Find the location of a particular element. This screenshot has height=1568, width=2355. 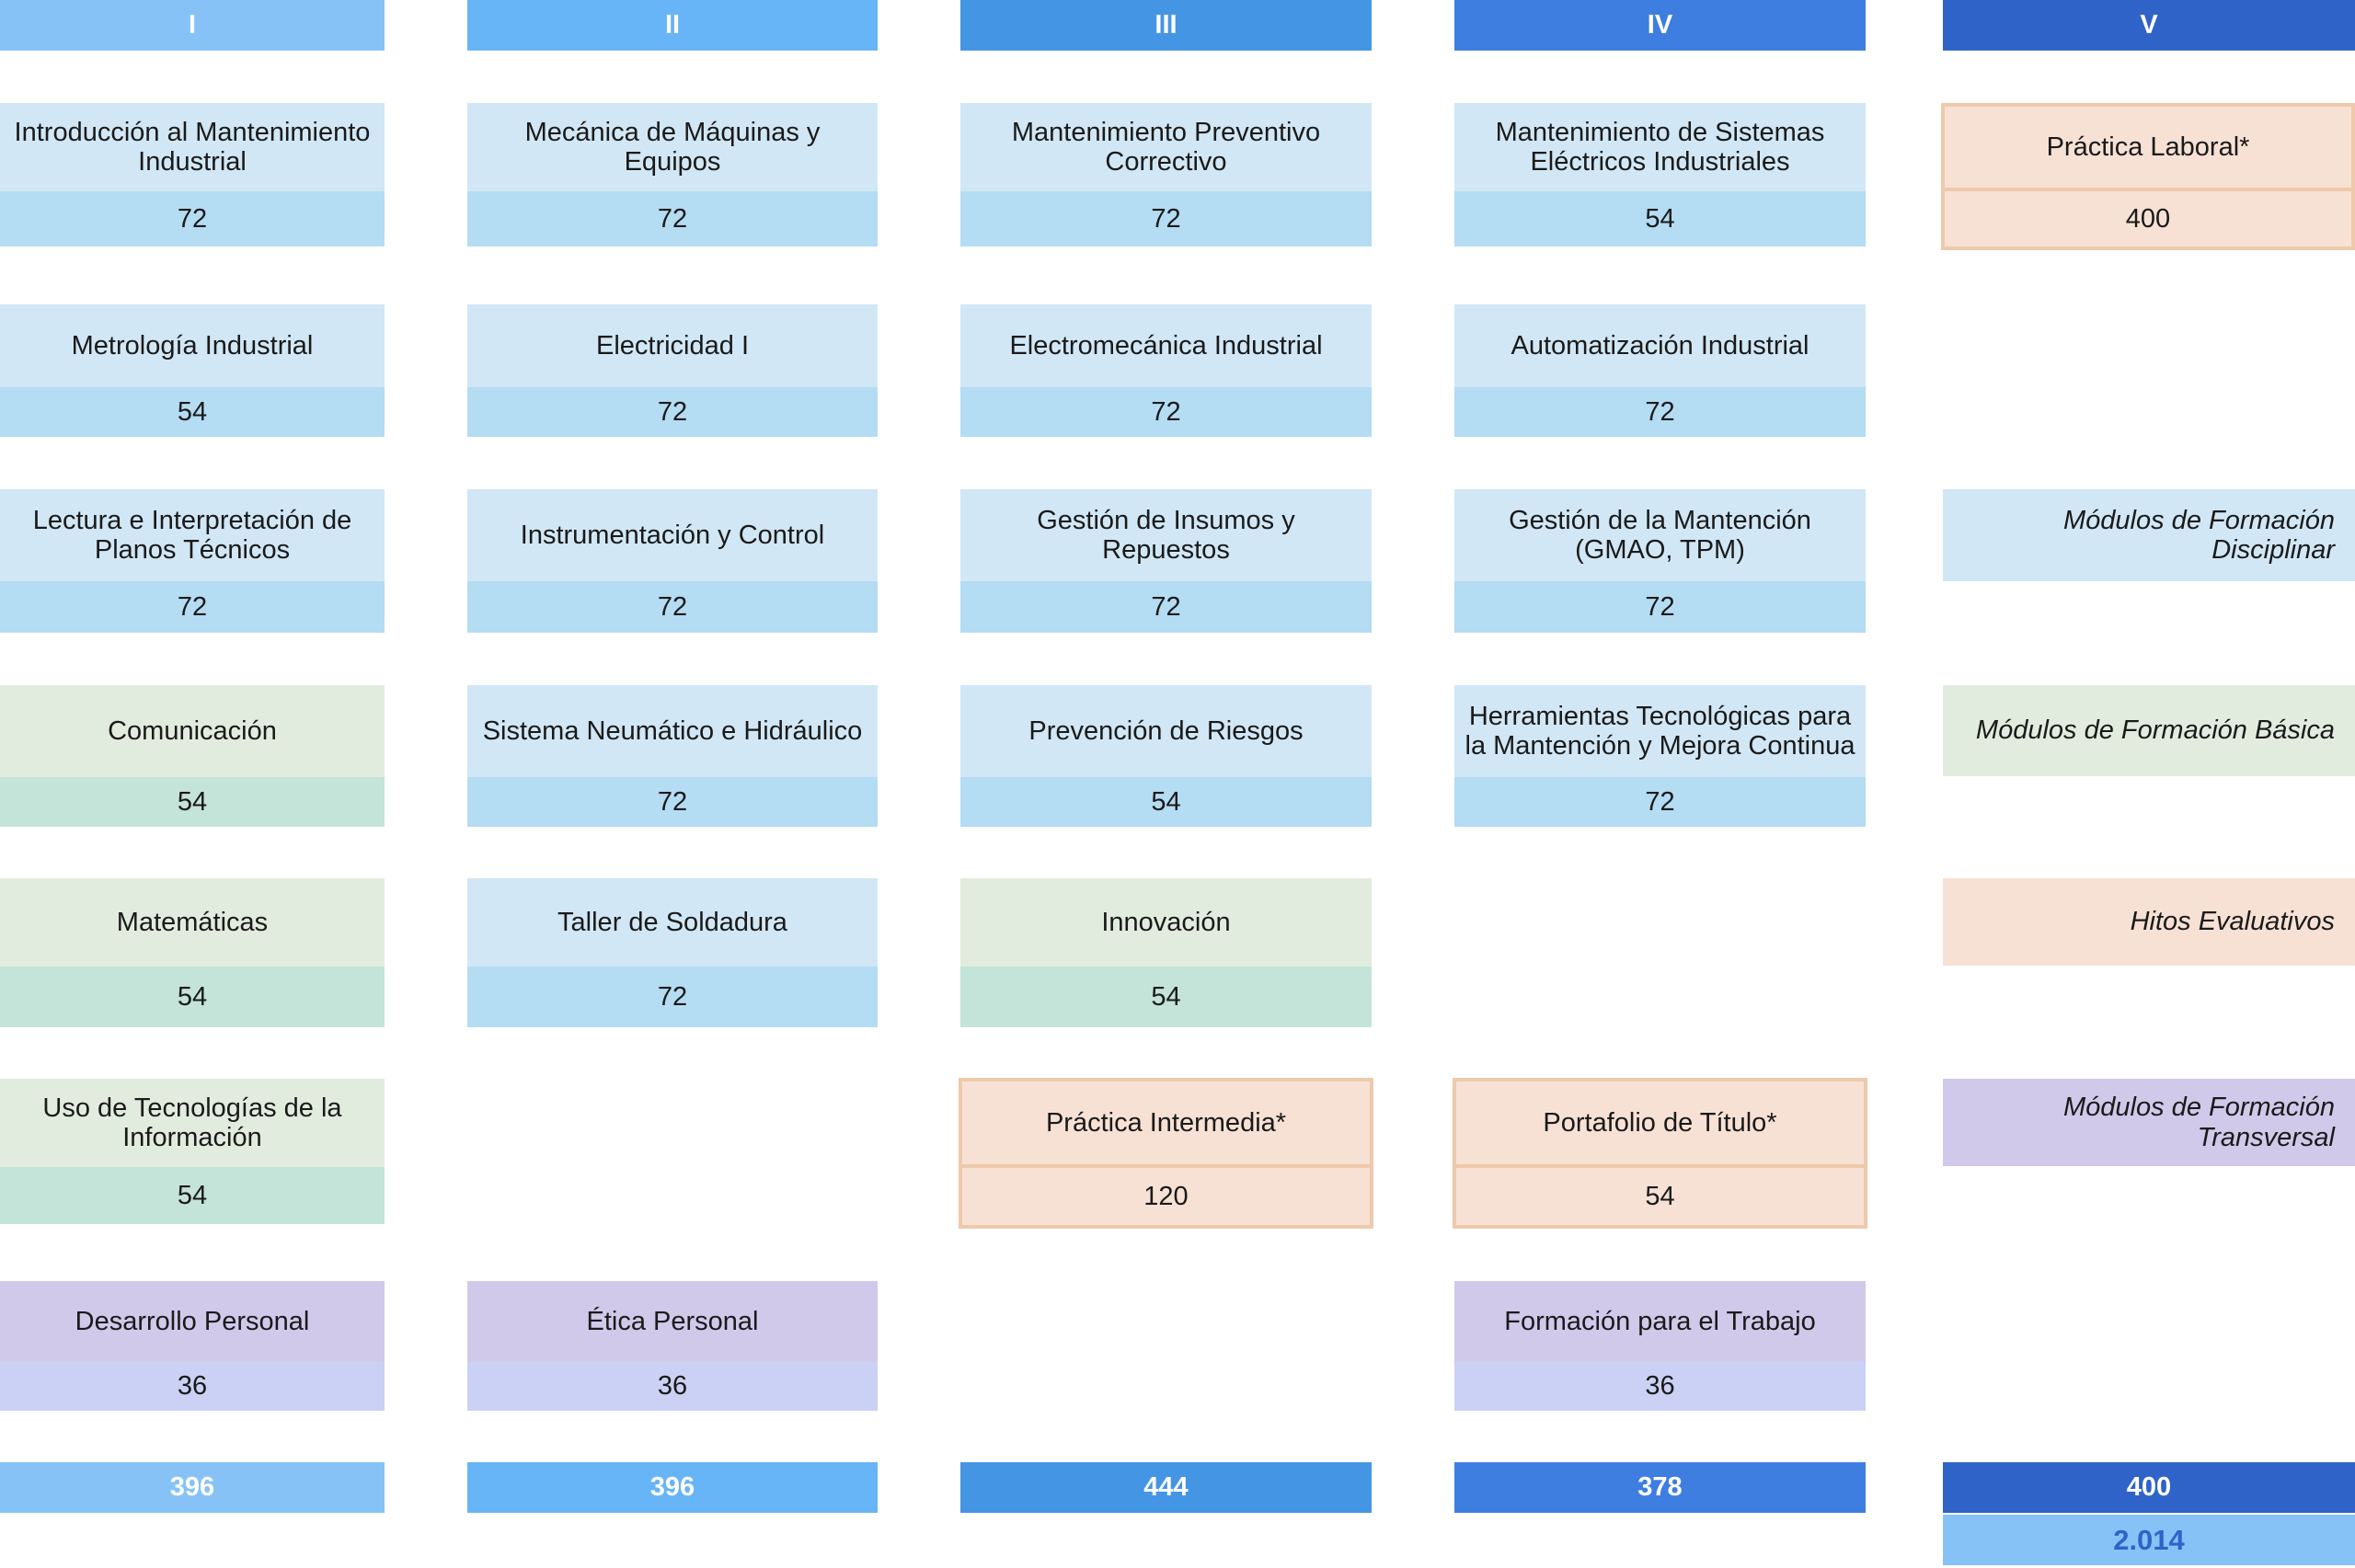

module-name: Mantenimiento Preventivo Correctivo is located at coordinates (1166, 147).